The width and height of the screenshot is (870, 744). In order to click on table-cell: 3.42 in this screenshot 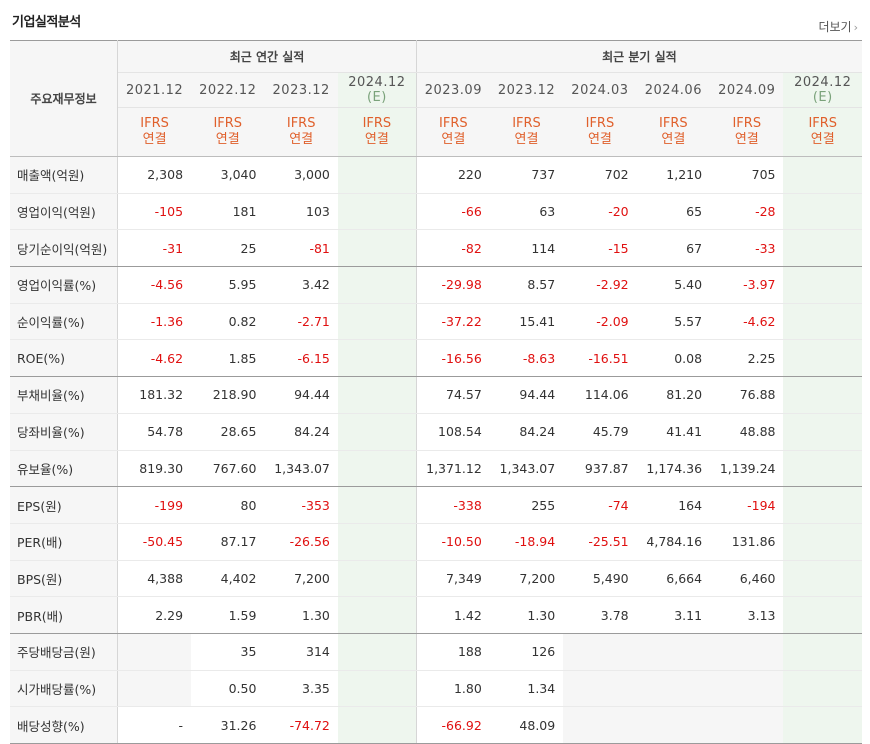, I will do `click(301, 285)`.